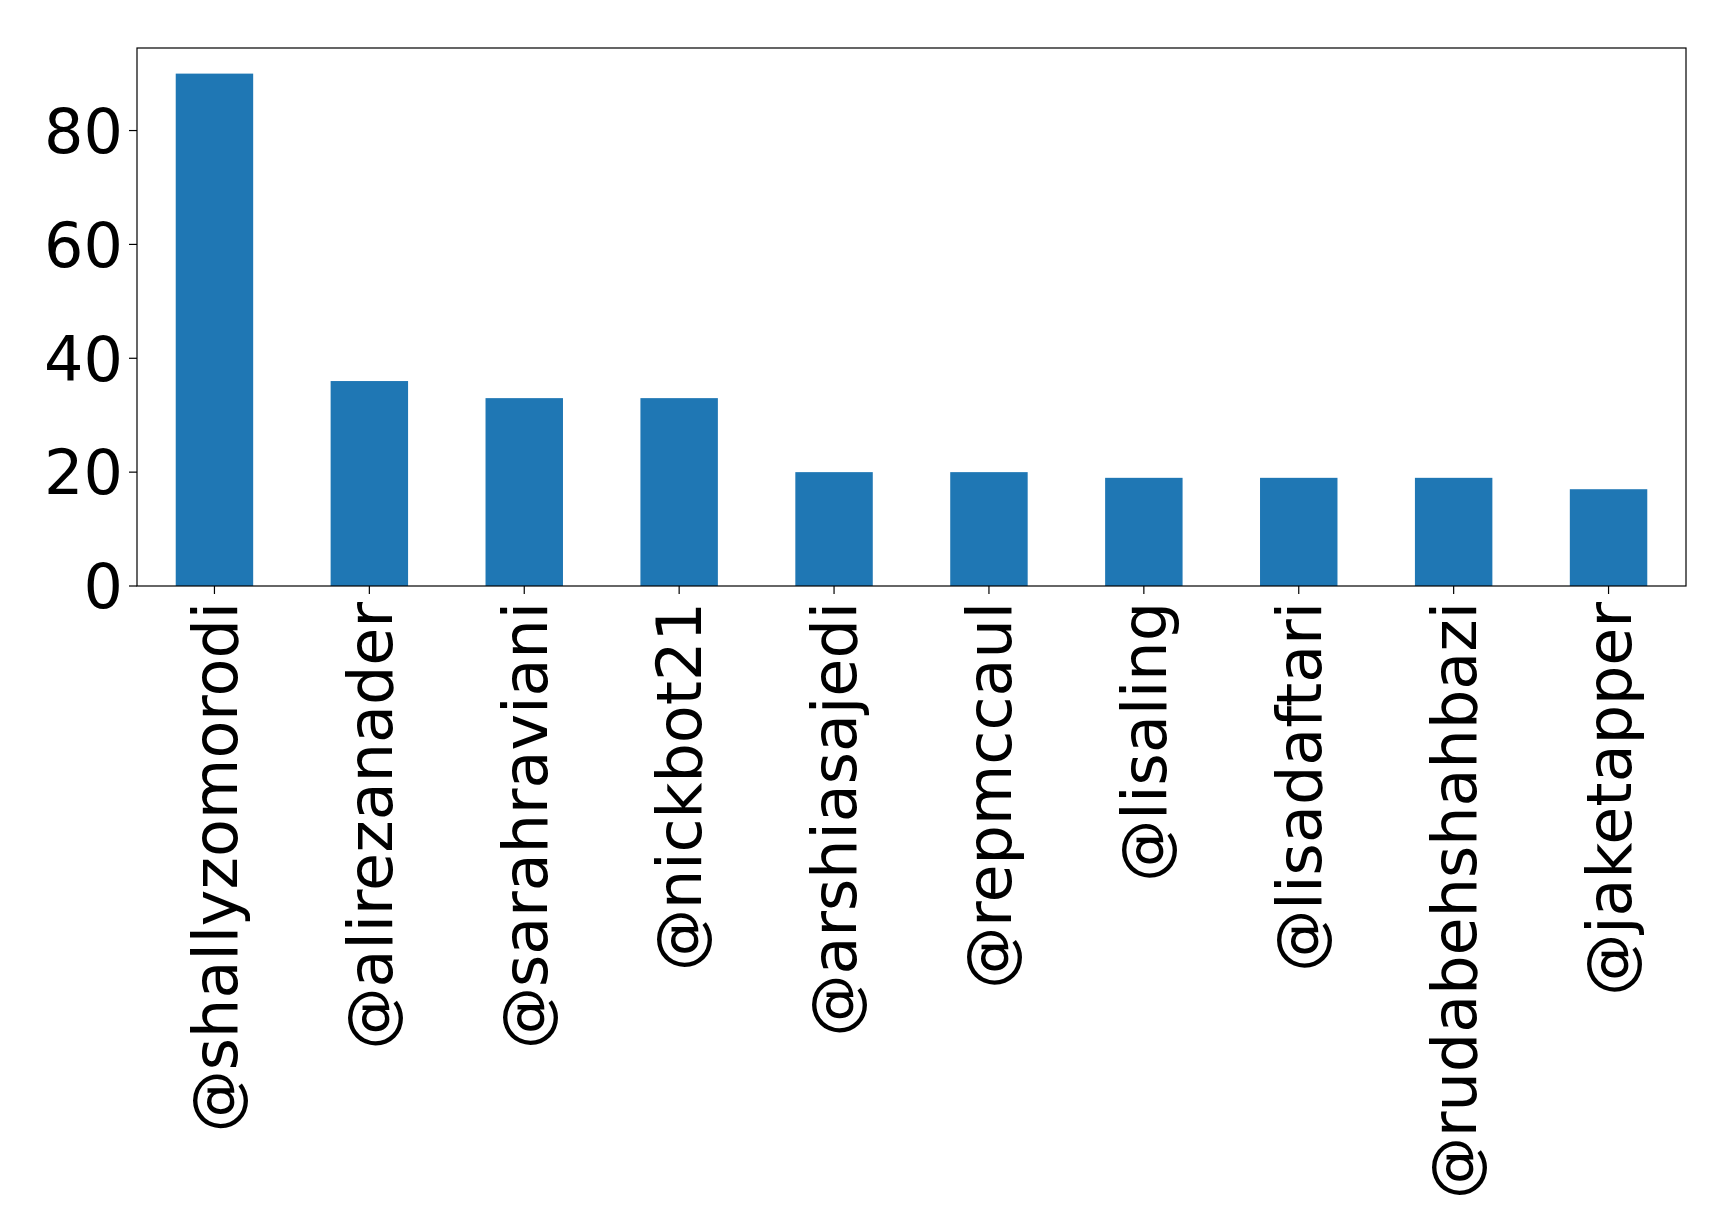 This screenshot has height=1229, width=1719. What do you see at coordinates (835, 819) in the screenshot?
I see `x-tick-label: @arshiasajedi` at bounding box center [835, 819].